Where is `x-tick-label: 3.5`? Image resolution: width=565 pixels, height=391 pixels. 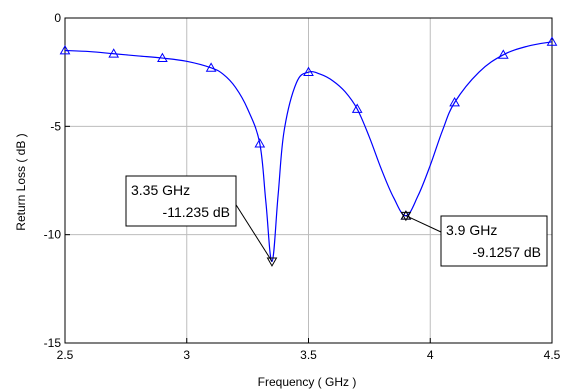
x-tick-label: 3.5 is located at coordinates (308, 355).